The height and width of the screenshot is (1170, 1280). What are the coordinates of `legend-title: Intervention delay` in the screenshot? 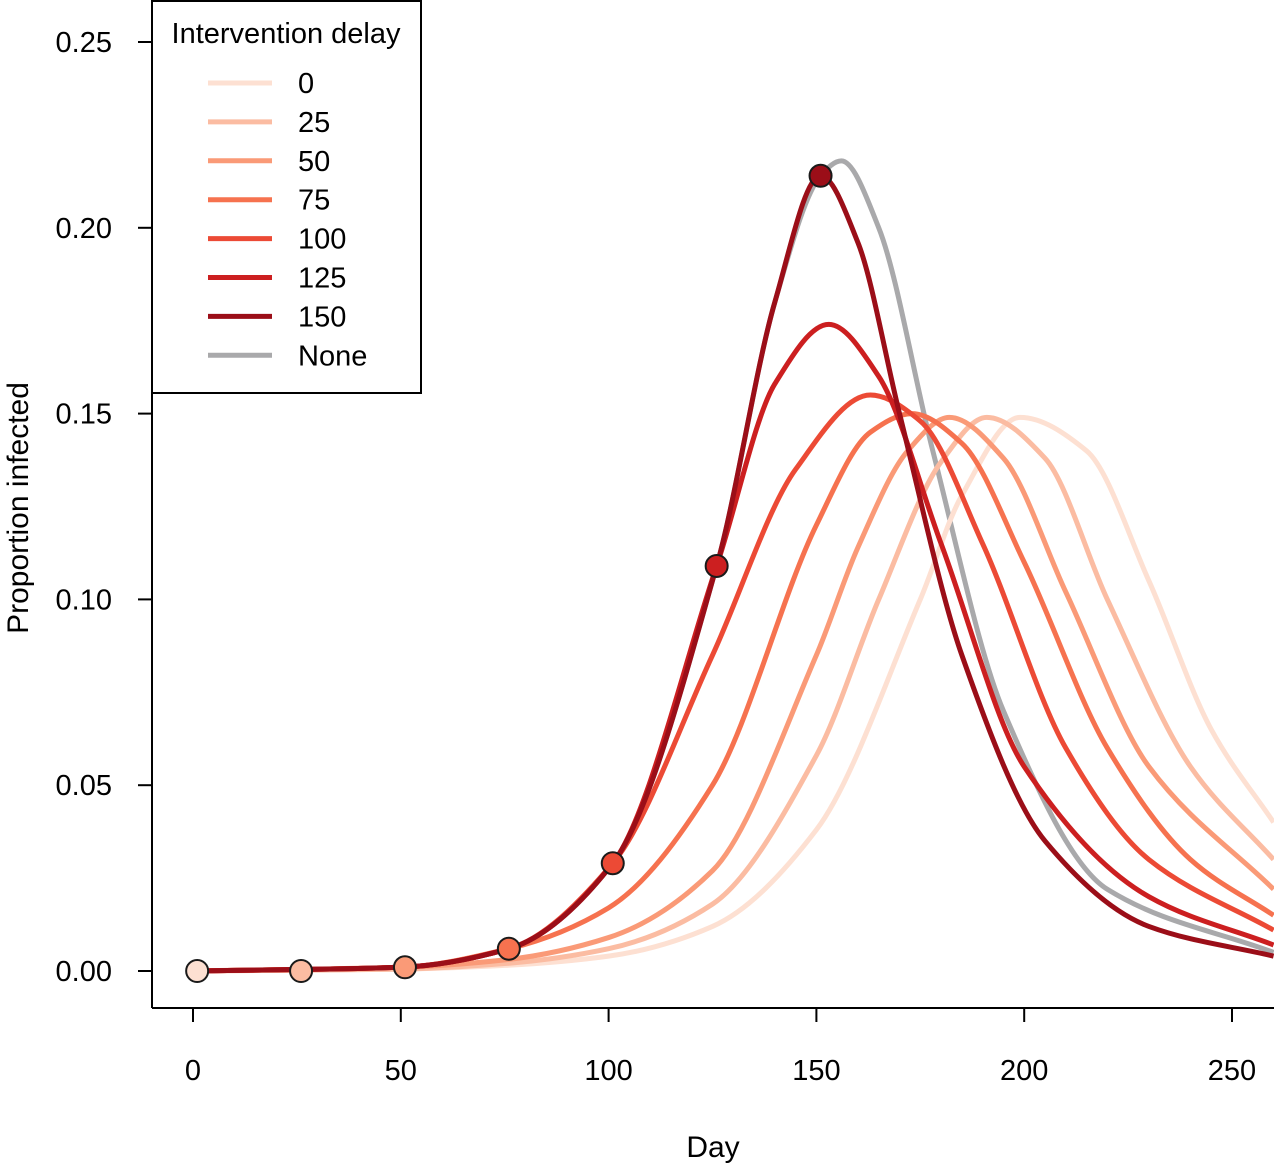 It's located at (286, 34).